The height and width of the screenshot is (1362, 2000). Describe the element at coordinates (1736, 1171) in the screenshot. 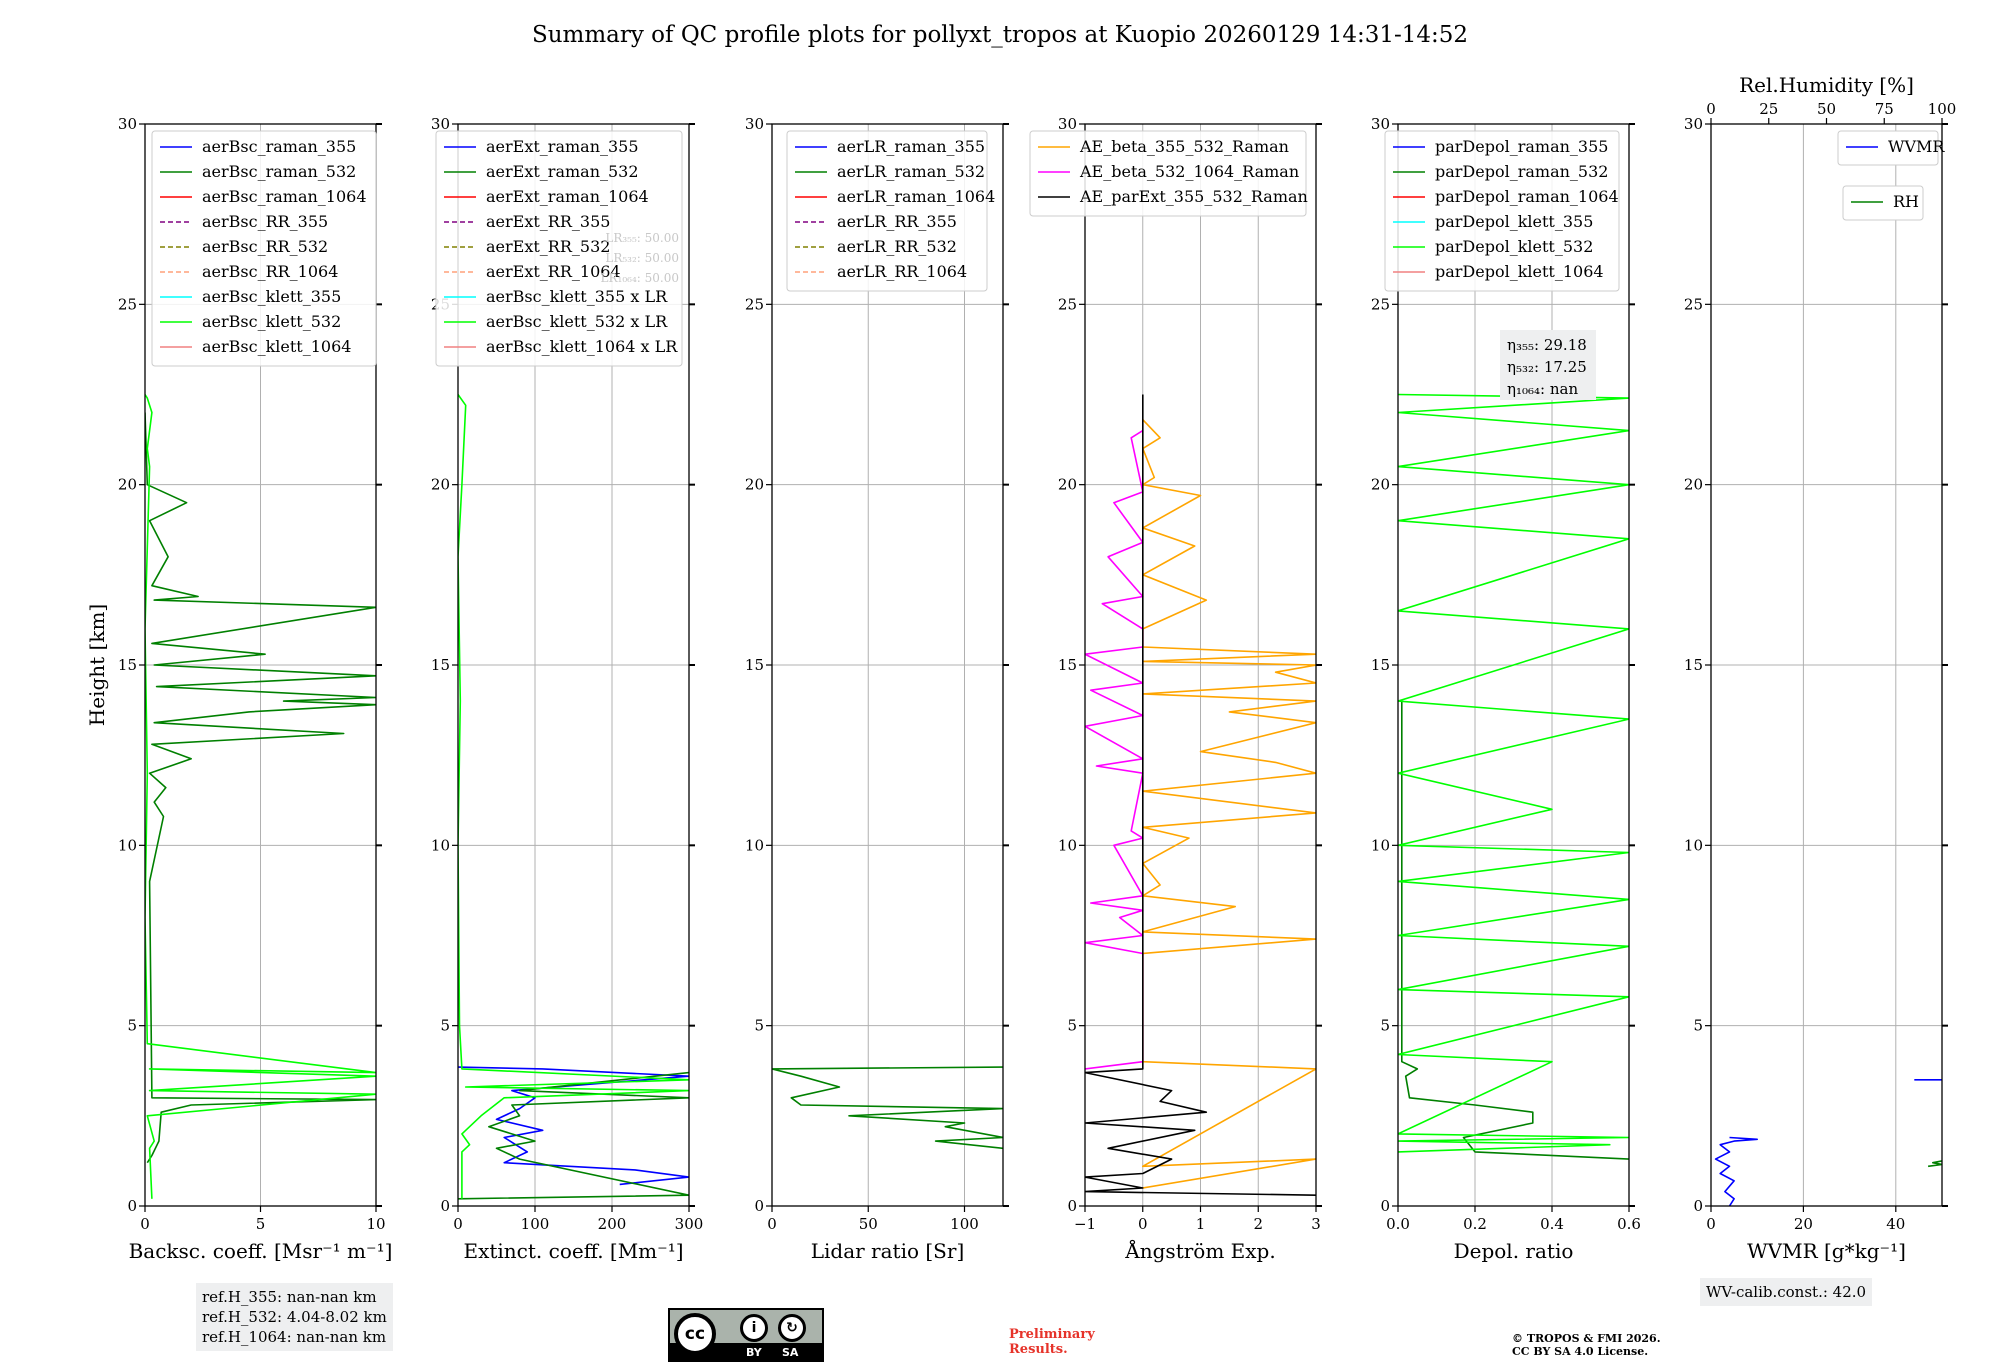

I see `series-line-WVMR` at that location.